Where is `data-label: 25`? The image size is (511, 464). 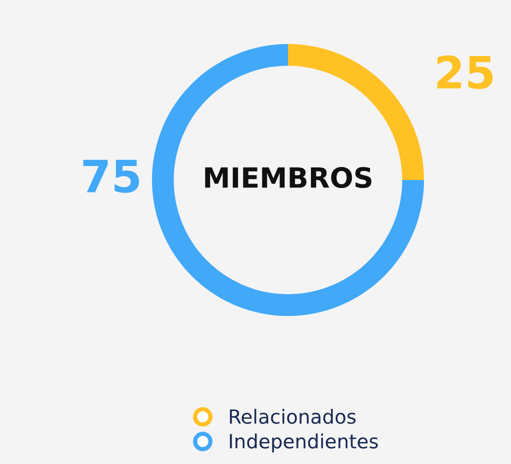 data-label: 25 is located at coordinates (465, 72).